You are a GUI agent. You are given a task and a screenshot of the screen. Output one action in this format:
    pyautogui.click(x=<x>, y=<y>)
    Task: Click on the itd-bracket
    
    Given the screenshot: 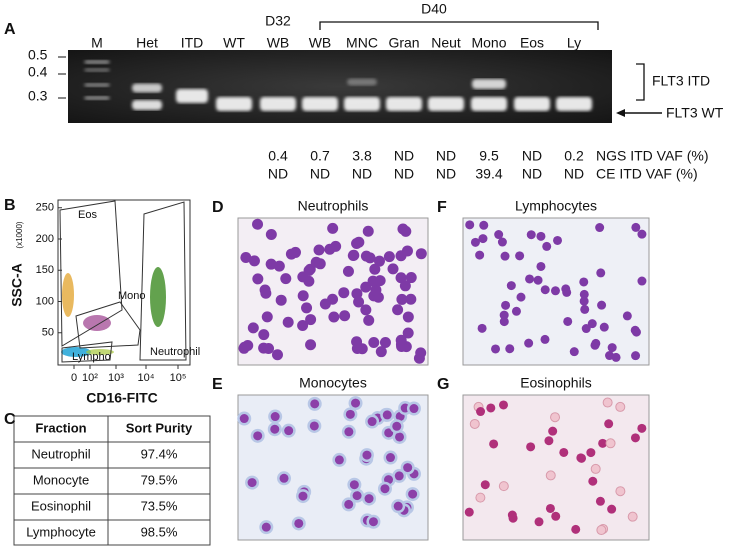 What is the action you would take?
    pyautogui.click(x=640, y=82)
    